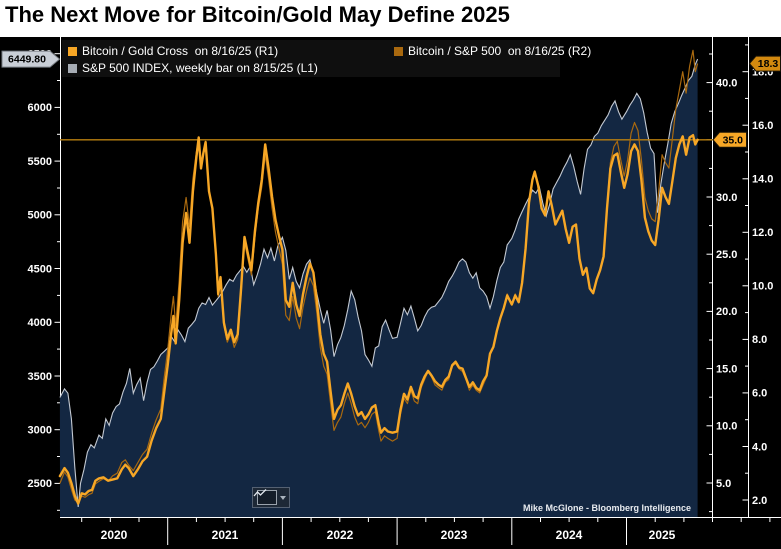  What do you see at coordinates (265, 497) in the screenshot?
I see `line-chart-icon` at bounding box center [265, 497].